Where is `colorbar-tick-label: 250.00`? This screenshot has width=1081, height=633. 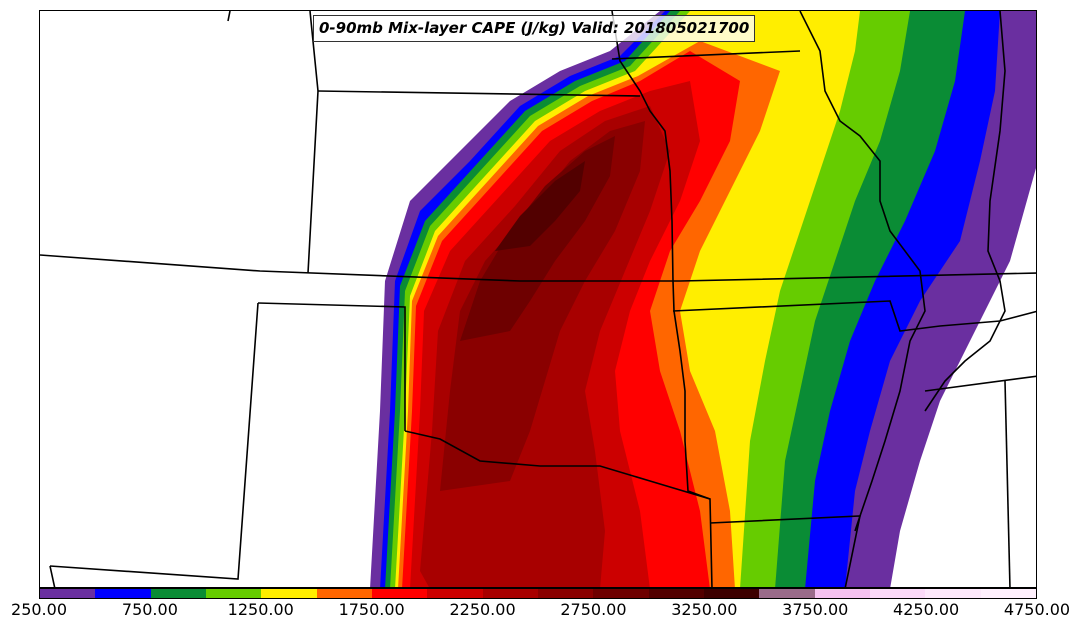
colorbar-tick-label: 250.00 is located at coordinates (39, 609).